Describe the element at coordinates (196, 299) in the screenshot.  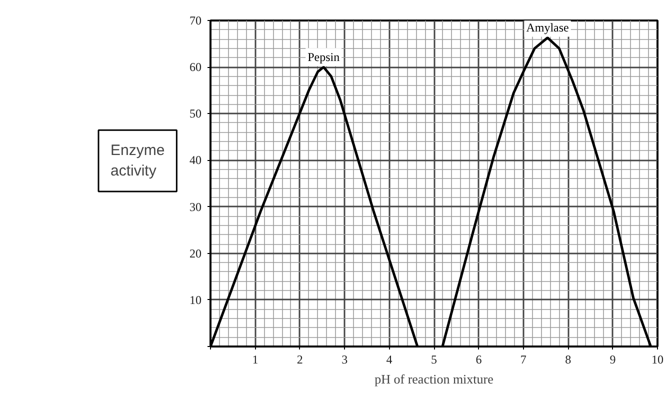
I see `y-tick-label: 10` at that location.